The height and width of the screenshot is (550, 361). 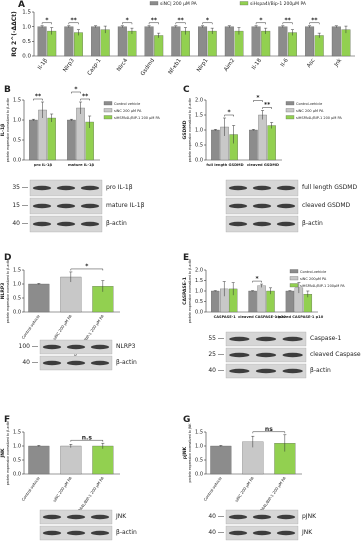 What do you see at coordinates (16, 187) in the screenshot?
I see `blot-marker: 35` at bounding box center [16, 187].